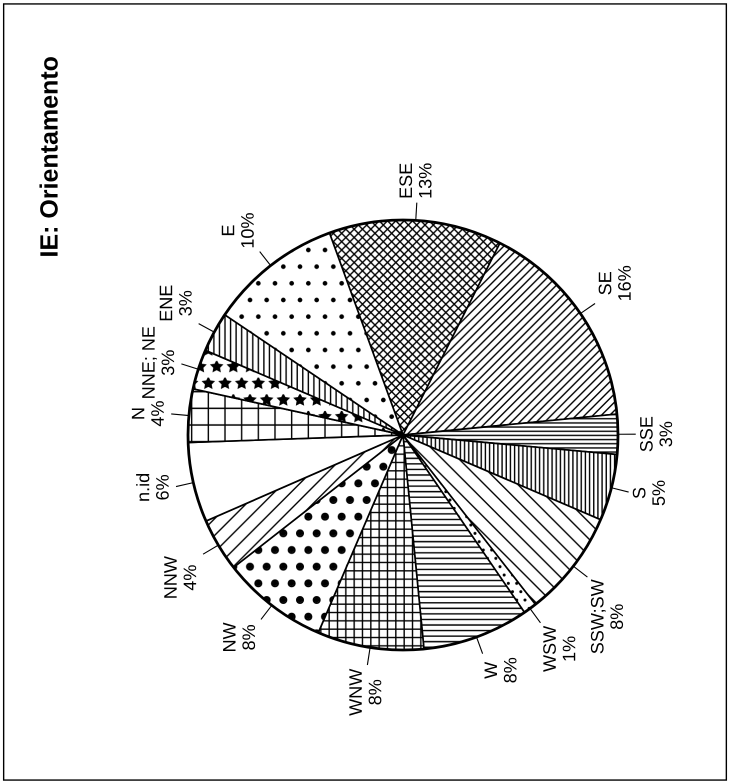  What do you see at coordinates (138, 413) in the screenshot?
I see `slice-label: N` at bounding box center [138, 413].